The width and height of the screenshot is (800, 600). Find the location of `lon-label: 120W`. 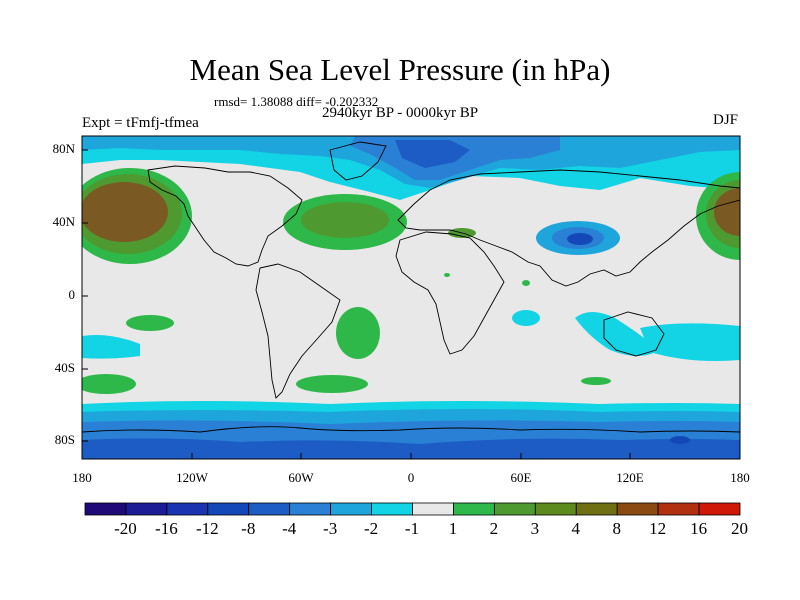

lon-label: 120W is located at coordinates (192, 477).